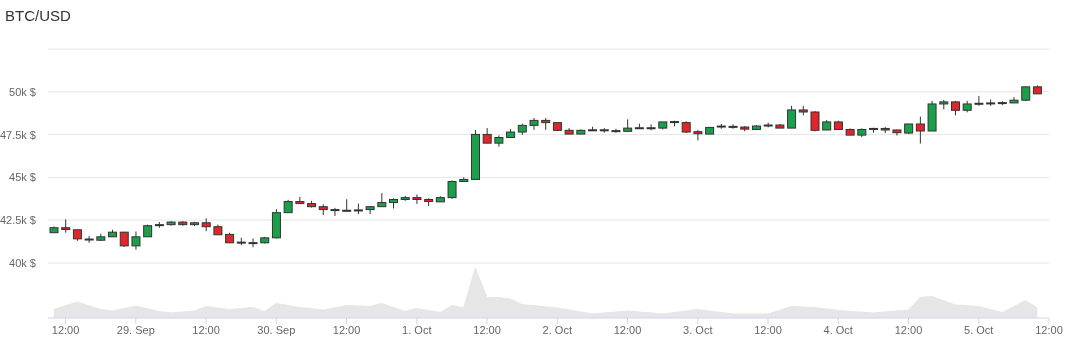 The image size is (1071, 346). I want to click on y-tick-label: 45k $, so click(22, 177).